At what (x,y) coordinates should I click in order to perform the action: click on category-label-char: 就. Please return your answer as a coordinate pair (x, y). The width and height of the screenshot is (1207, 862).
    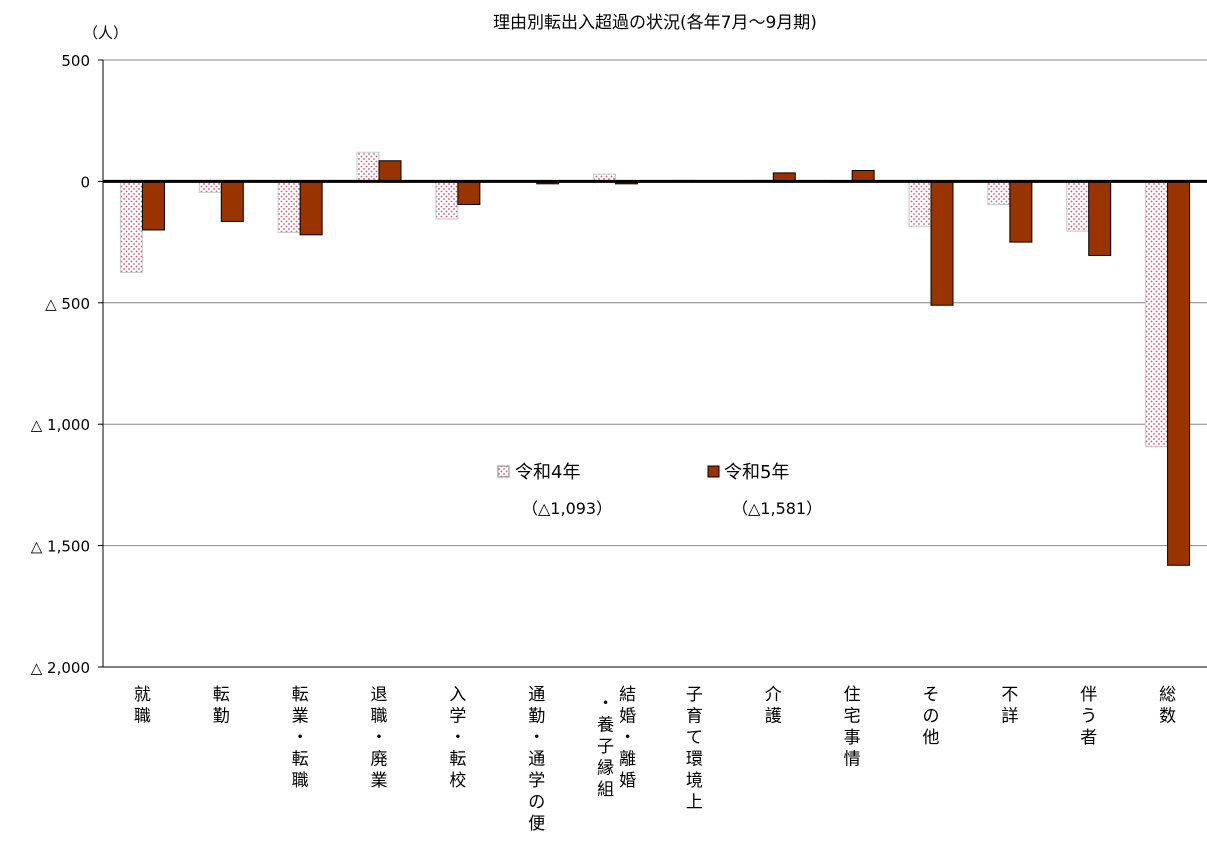
    Looking at the image, I should click on (142, 695).